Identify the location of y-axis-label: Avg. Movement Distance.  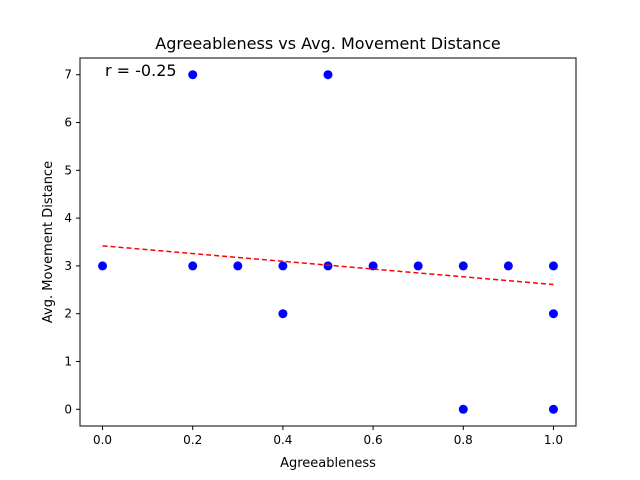
(48, 242).